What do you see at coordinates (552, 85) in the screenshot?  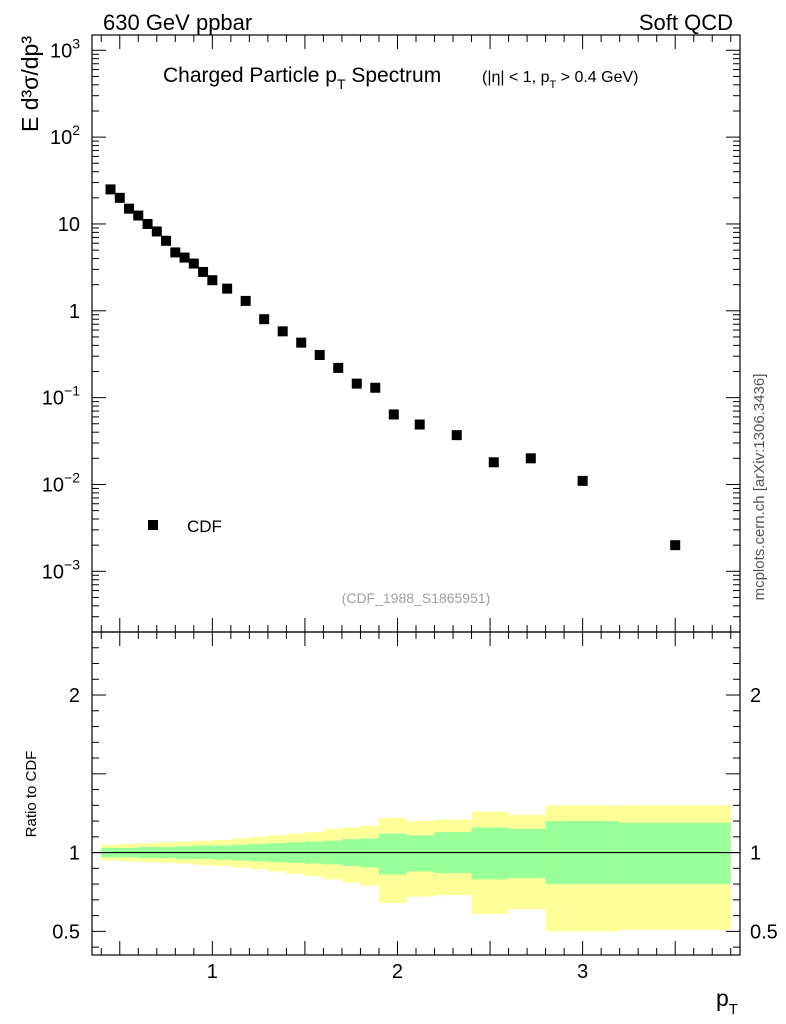 I see `main-cuts-sub: T` at bounding box center [552, 85].